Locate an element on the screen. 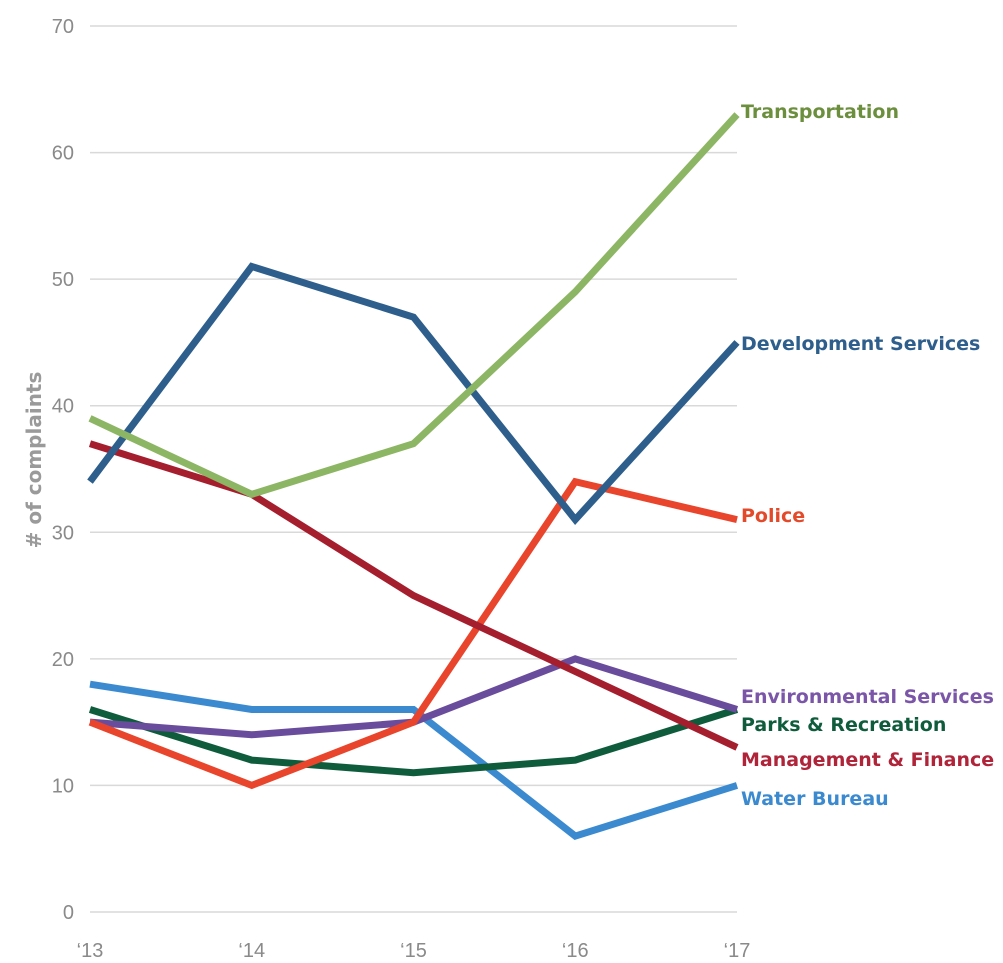  series-label: Water Bureau is located at coordinates (815, 799).